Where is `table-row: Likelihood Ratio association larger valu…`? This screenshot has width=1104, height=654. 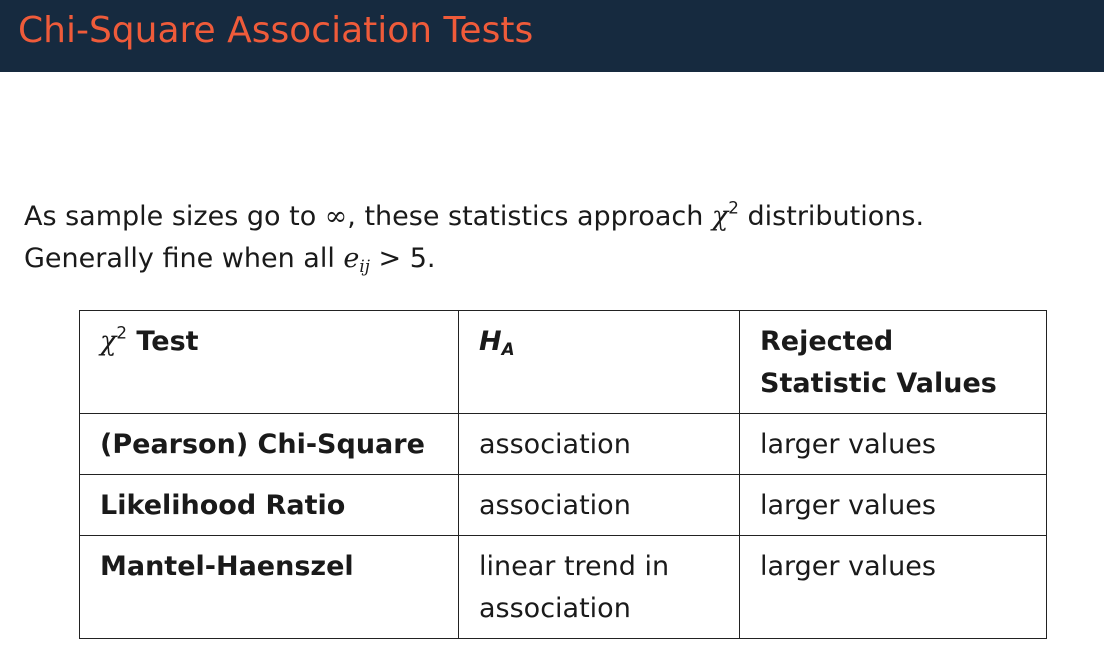 table-row: Likelihood Ratio association larger valu… is located at coordinates (563, 505).